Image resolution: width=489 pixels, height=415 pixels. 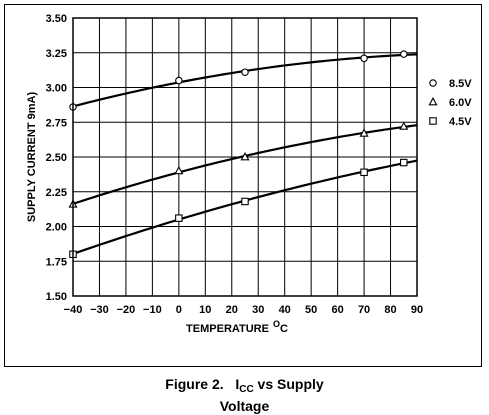 I want to click on x-tick-labels: −40 −30 −20 −10 0 10 20 30 40 50 60 70 80 90, so click(x=243, y=310).